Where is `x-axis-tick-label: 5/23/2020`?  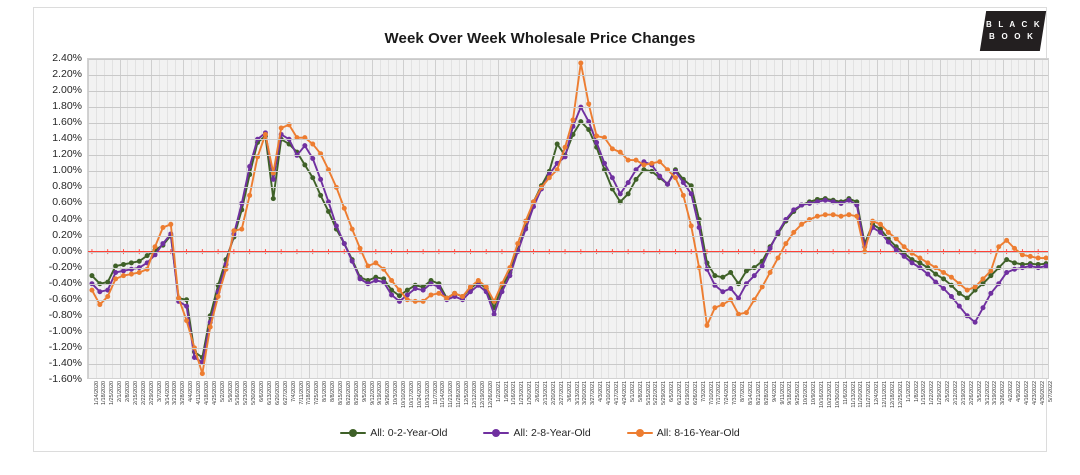
x-axis-tick-label: 5/23/2020 is located at coordinates (246, 393).